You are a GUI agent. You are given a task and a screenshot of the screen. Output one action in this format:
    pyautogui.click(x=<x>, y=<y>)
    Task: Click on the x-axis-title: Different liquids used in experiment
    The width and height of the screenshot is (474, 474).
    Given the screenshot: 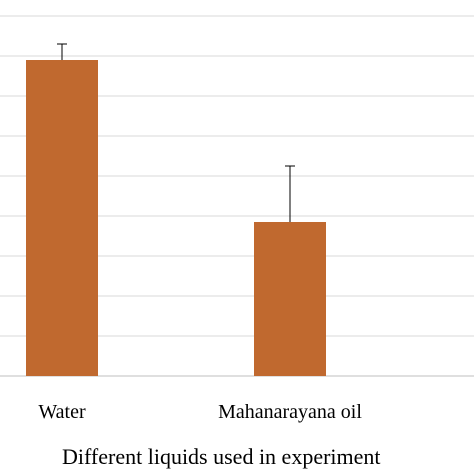 What is the action you would take?
    pyautogui.click(x=221, y=456)
    